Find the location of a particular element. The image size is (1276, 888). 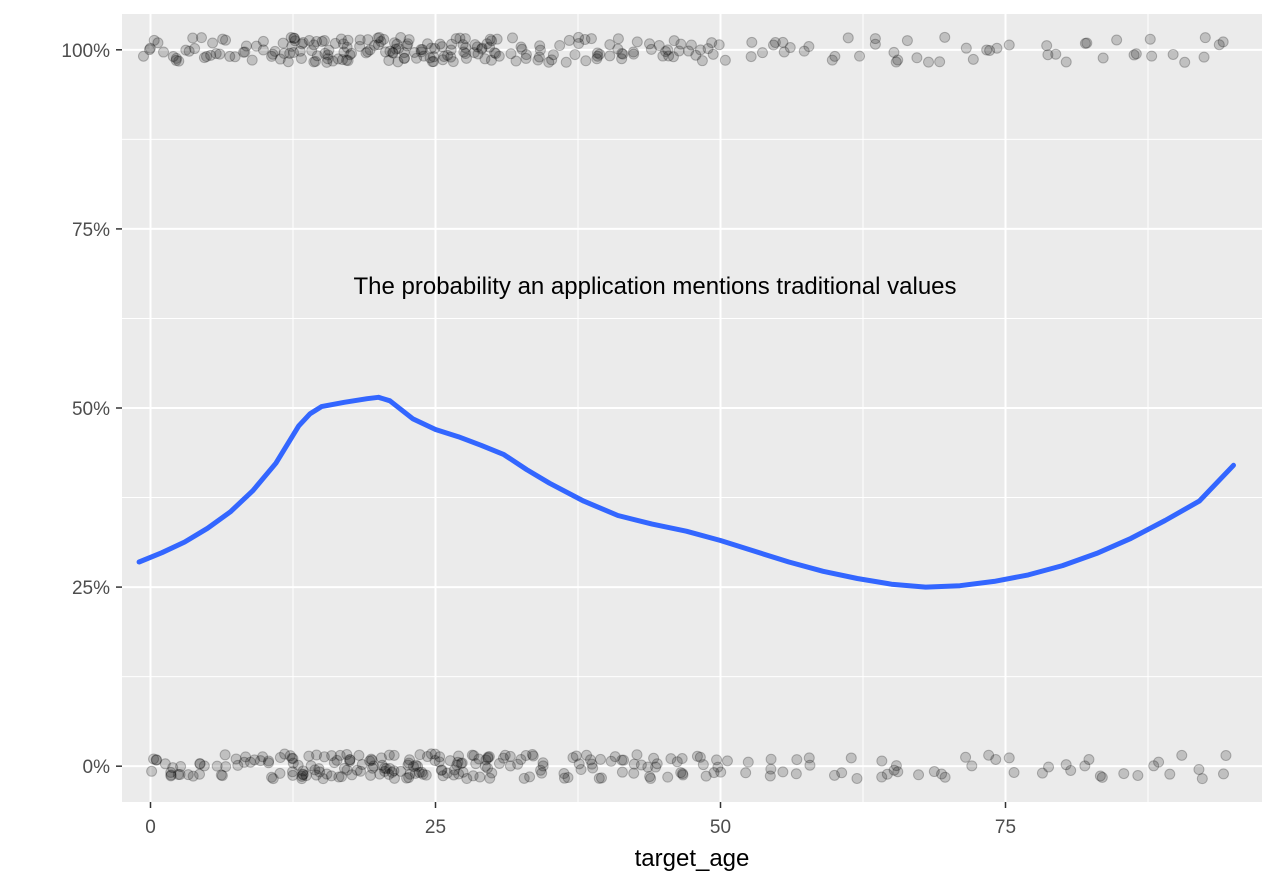

y-tick-label: 75% is located at coordinates (91, 230).